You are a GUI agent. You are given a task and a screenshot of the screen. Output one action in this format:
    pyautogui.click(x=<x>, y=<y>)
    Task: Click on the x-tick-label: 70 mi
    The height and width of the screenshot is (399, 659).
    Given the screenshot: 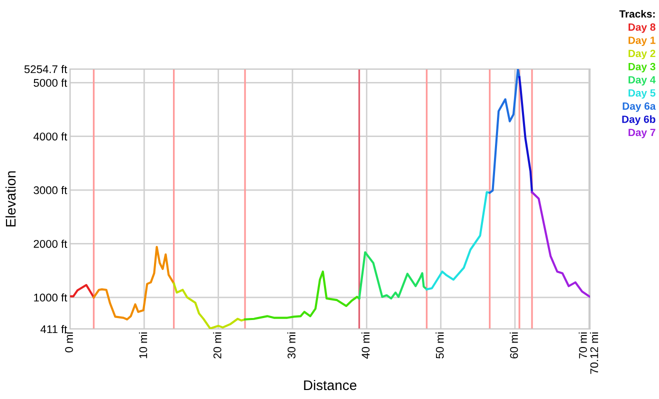 What is the action you would take?
    pyautogui.click(x=582, y=345)
    